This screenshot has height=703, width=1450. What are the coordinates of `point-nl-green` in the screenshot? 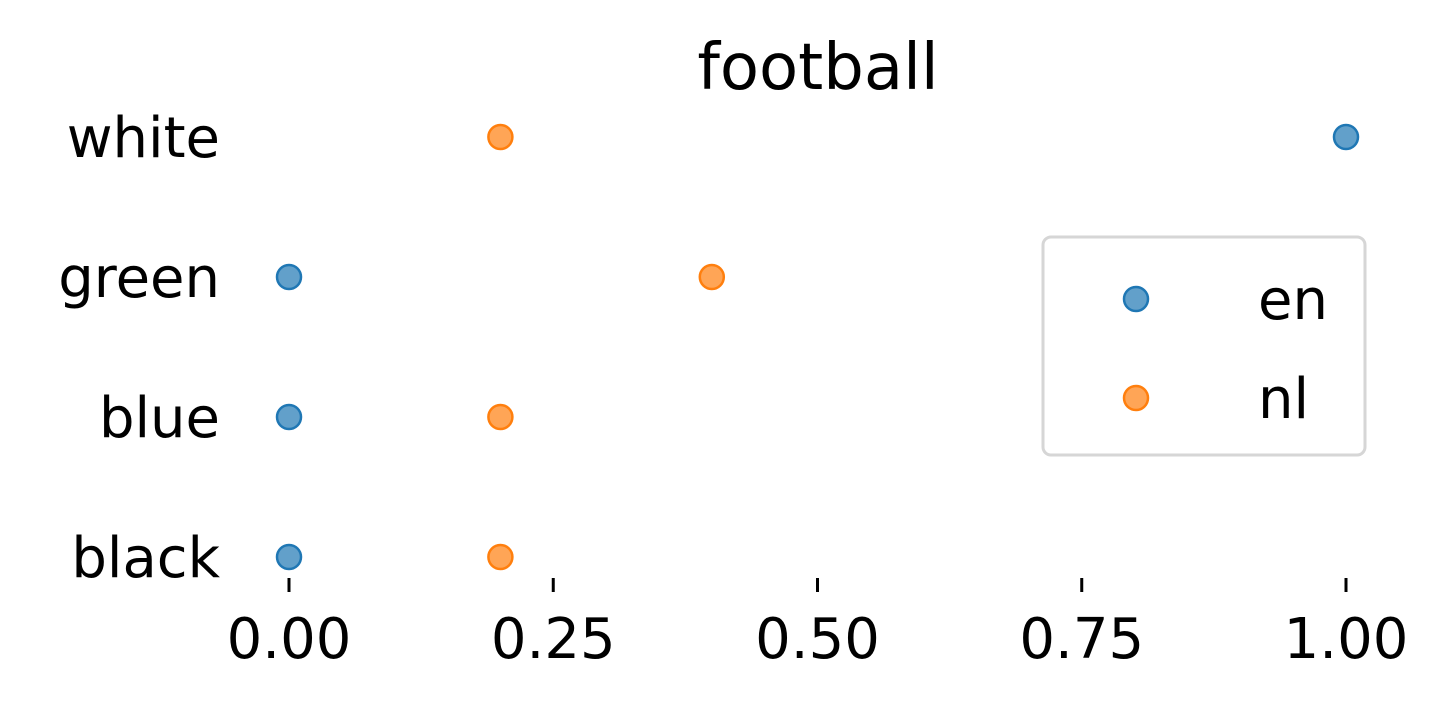 It's located at (712, 277).